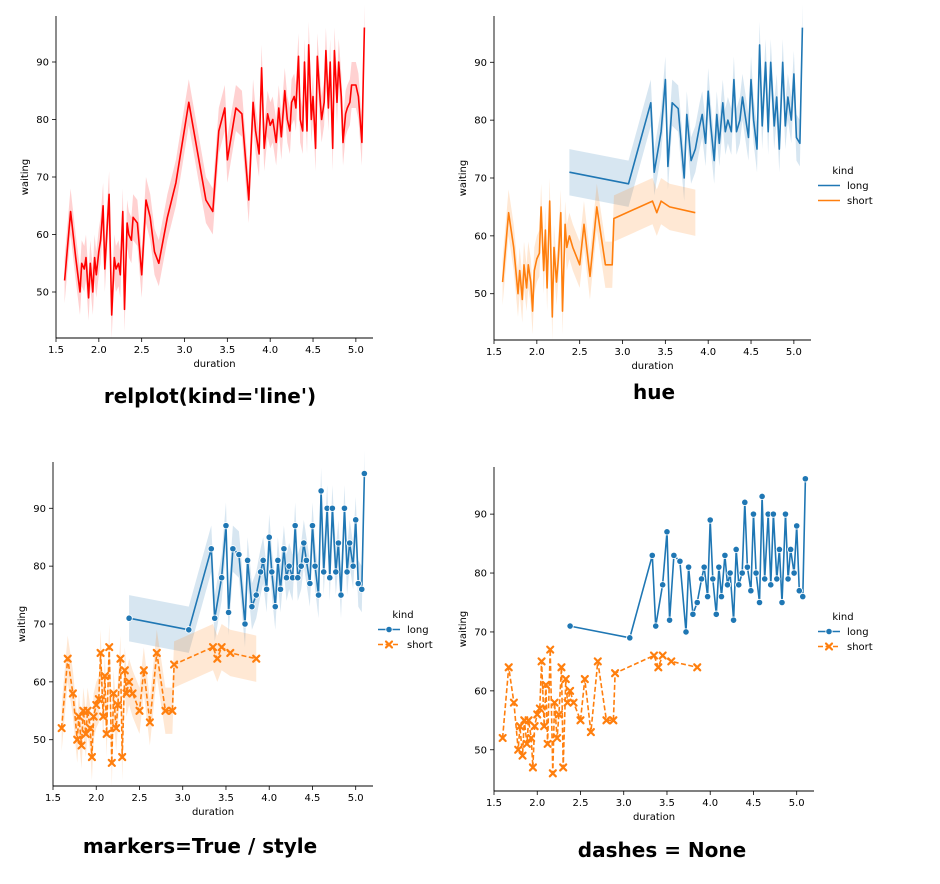  I want to click on ci-band-short, so click(599, 259).